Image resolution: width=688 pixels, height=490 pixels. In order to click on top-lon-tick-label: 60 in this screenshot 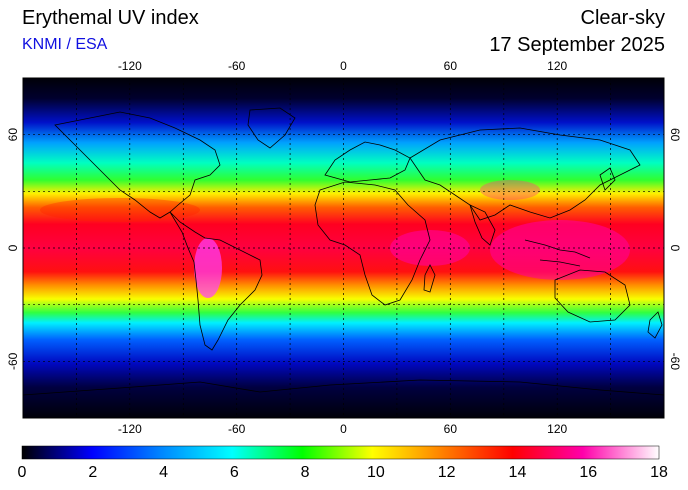, I will do `click(451, 66)`.